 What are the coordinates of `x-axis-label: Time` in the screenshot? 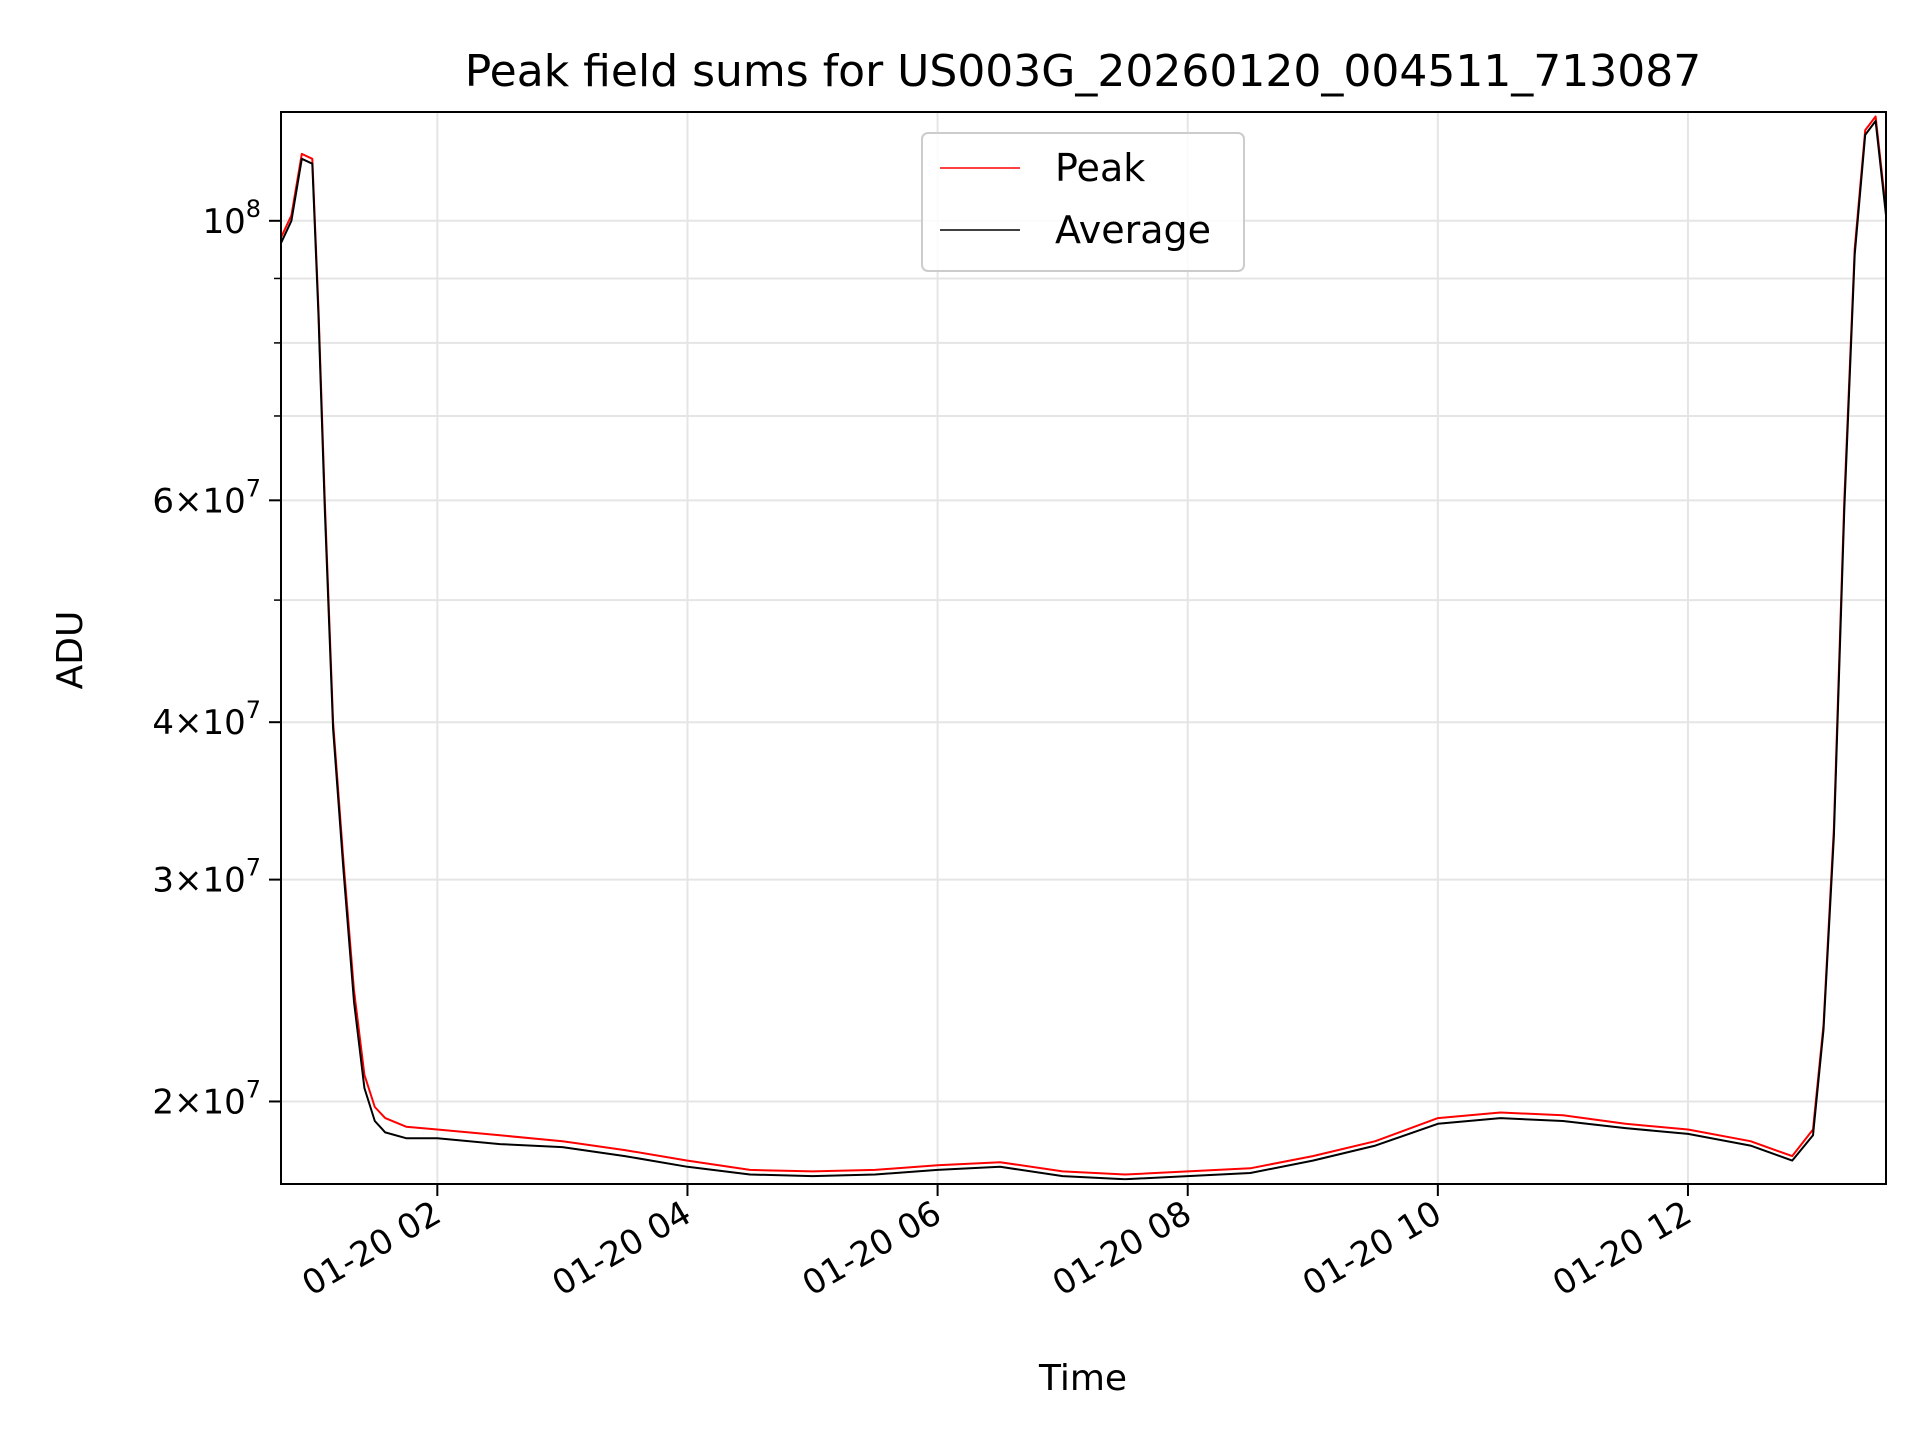 It's located at (1082, 1378).